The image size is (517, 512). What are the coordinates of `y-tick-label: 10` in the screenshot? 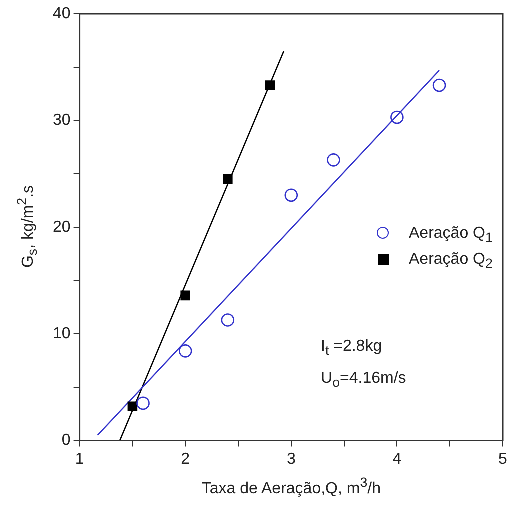 It's located at (62, 334).